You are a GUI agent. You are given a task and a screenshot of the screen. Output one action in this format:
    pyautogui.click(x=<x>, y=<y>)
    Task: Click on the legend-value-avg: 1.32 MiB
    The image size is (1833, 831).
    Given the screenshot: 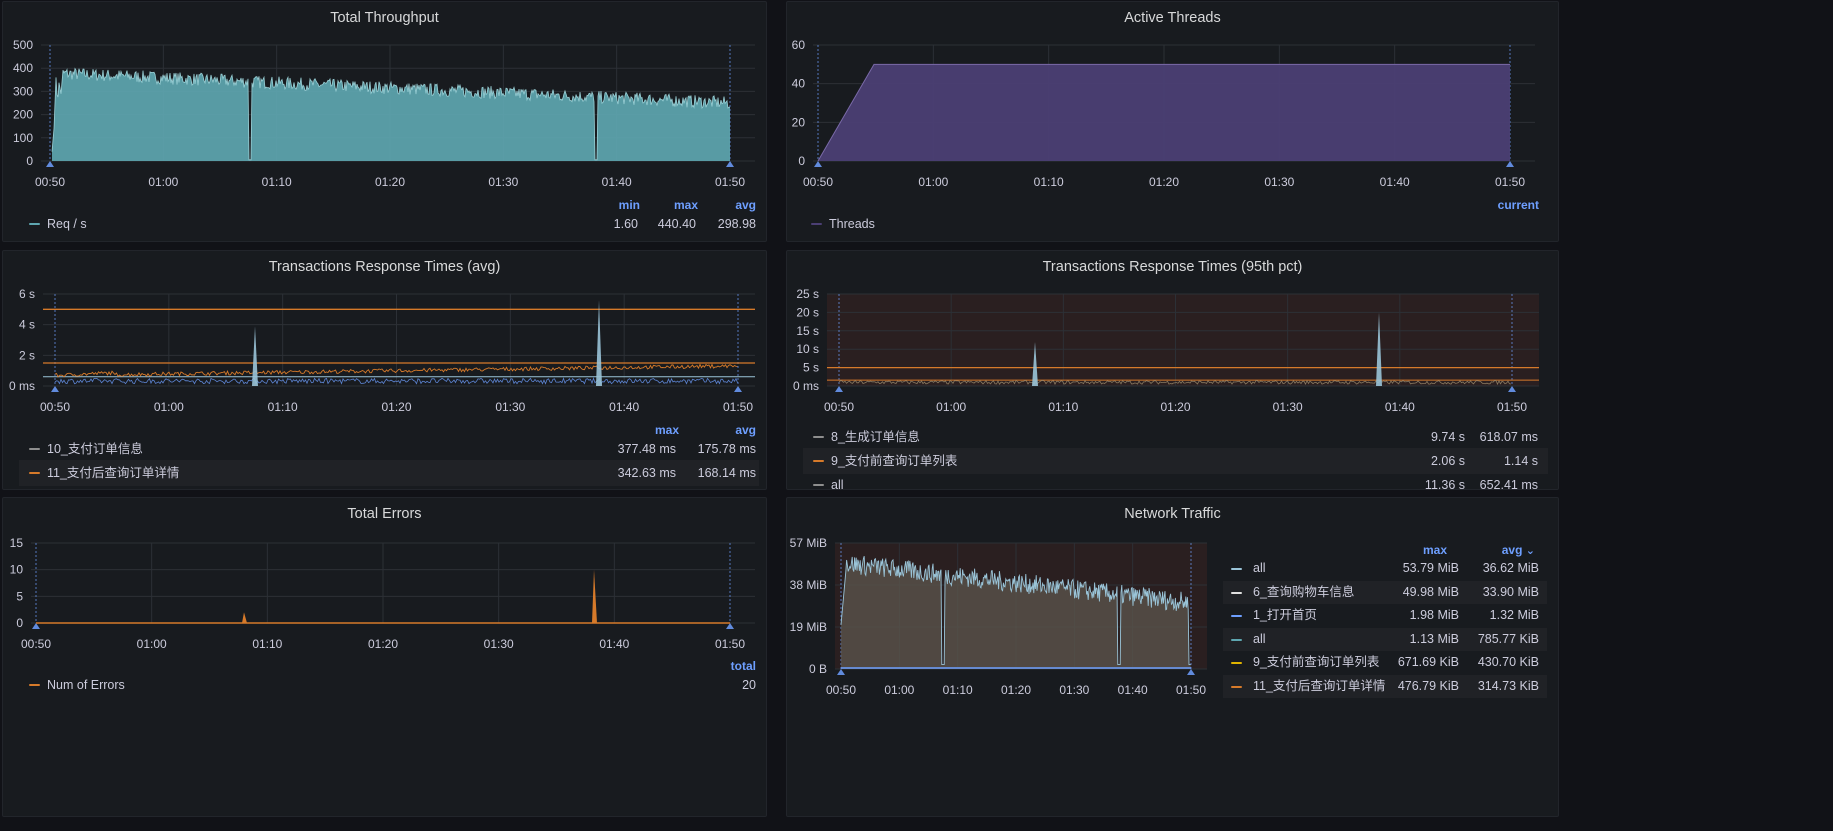 What is the action you would take?
    pyautogui.click(x=1514, y=615)
    